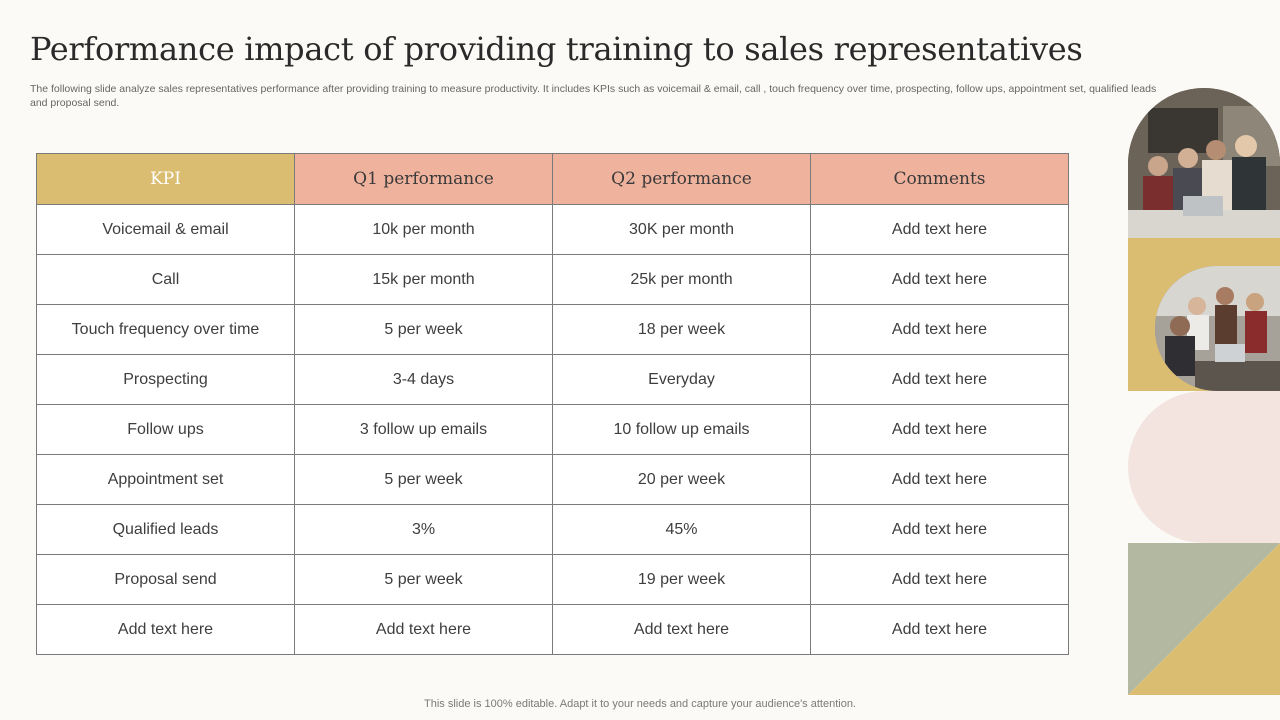 This screenshot has height=720, width=1280. I want to click on header-q1: Q1 performance, so click(423, 179).